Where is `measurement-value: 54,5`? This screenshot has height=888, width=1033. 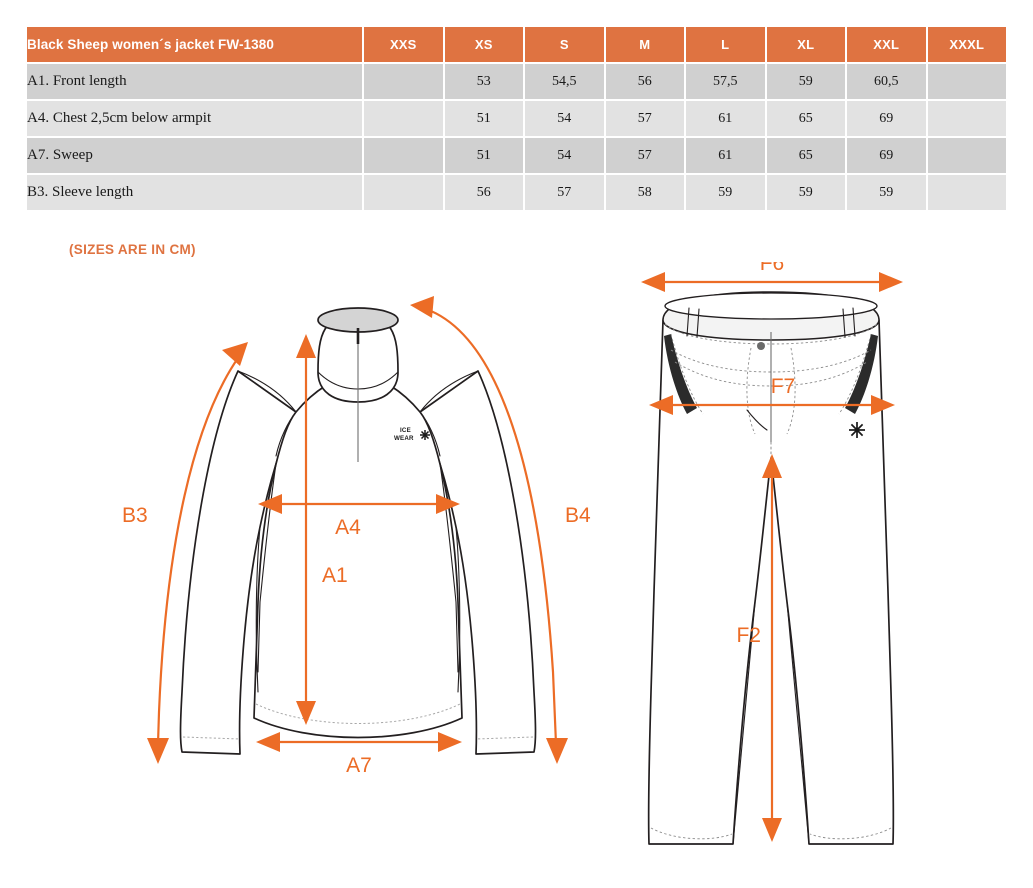 measurement-value: 54,5 is located at coordinates (564, 81).